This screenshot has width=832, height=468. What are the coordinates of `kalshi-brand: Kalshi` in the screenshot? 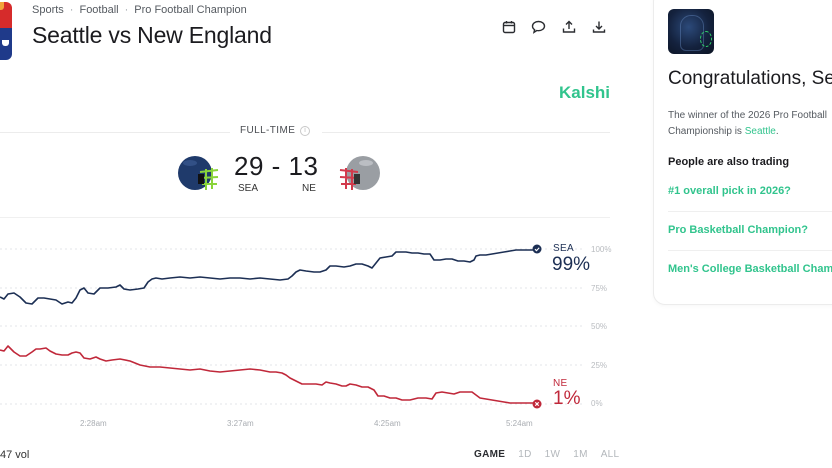 It's located at (585, 92).